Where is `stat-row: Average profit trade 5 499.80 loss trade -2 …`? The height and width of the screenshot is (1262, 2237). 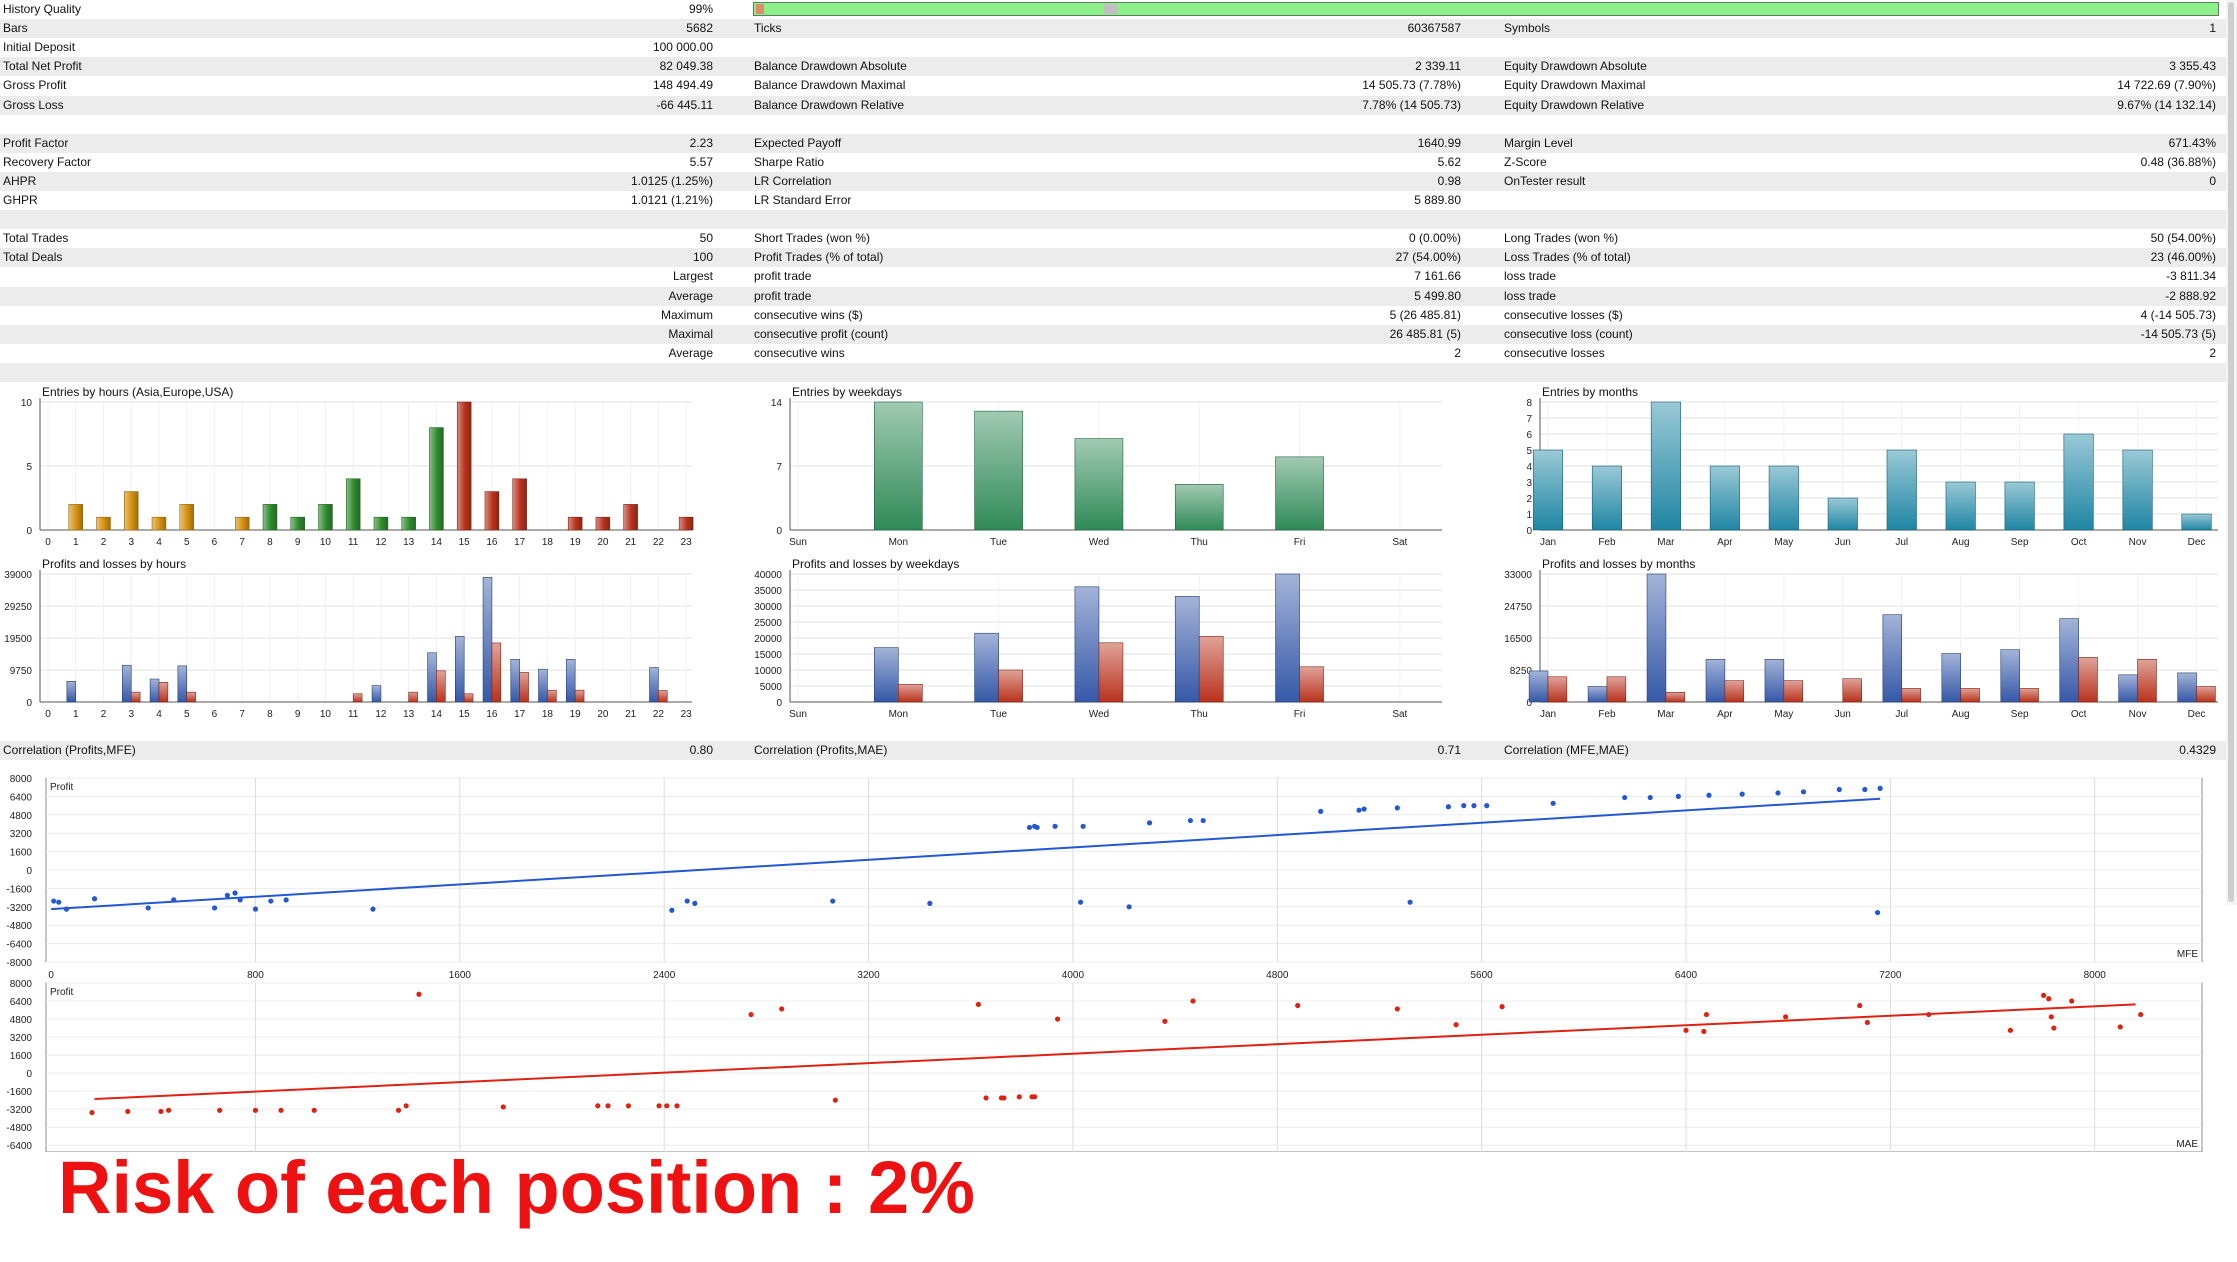
stat-row: Average profit trade 5 499.80 loss trade -2 … is located at coordinates (1113, 296).